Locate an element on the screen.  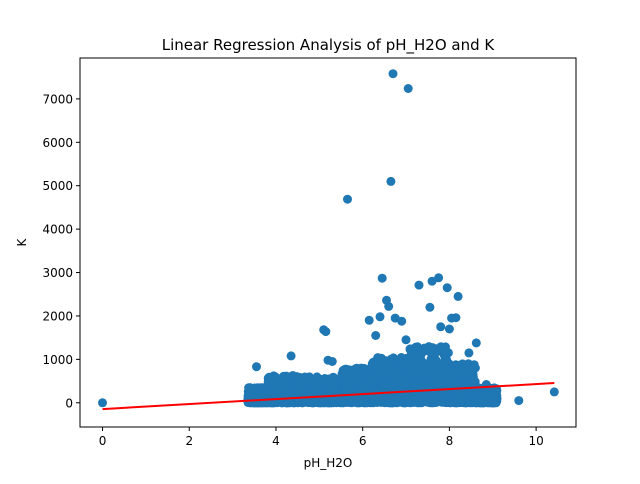
regression-line-layer is located at coordinates (328, 396).